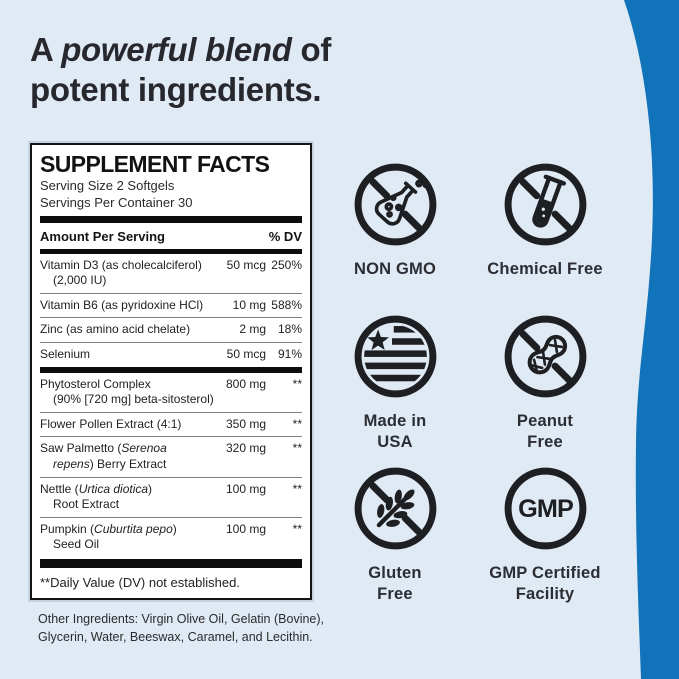 The width and height of the screenshot is (679, 679). Describe the element at coordinates (107, 186) in the screenshot. I see `serving-size: Serving Size 2 Softgels` at that location.